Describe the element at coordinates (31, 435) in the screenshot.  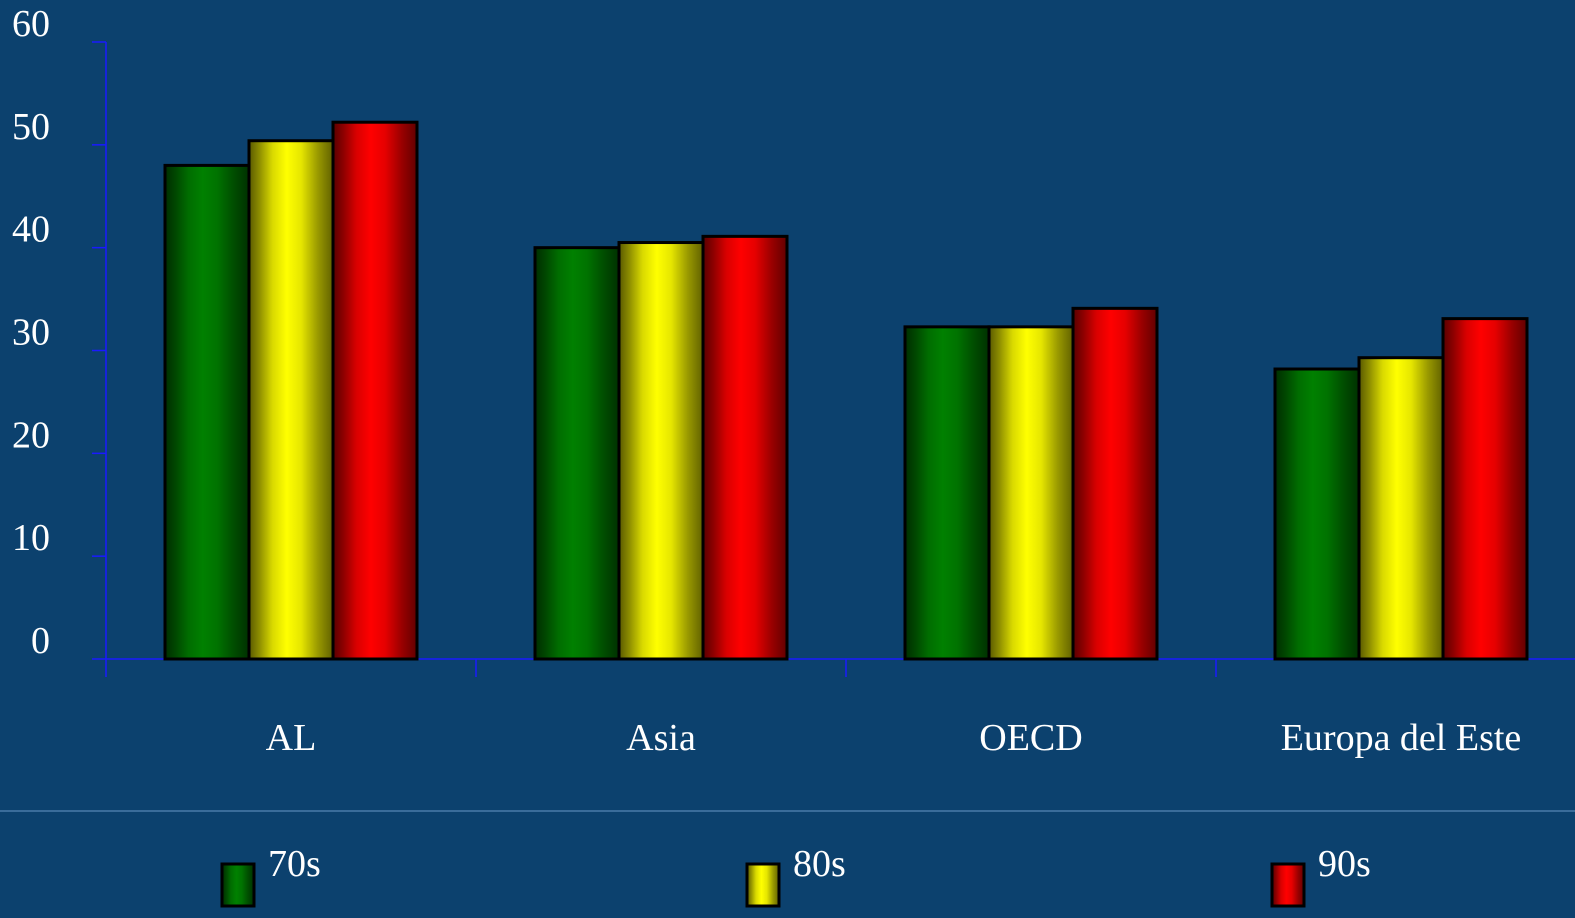
I see `y-tick-label: 20` at that location.